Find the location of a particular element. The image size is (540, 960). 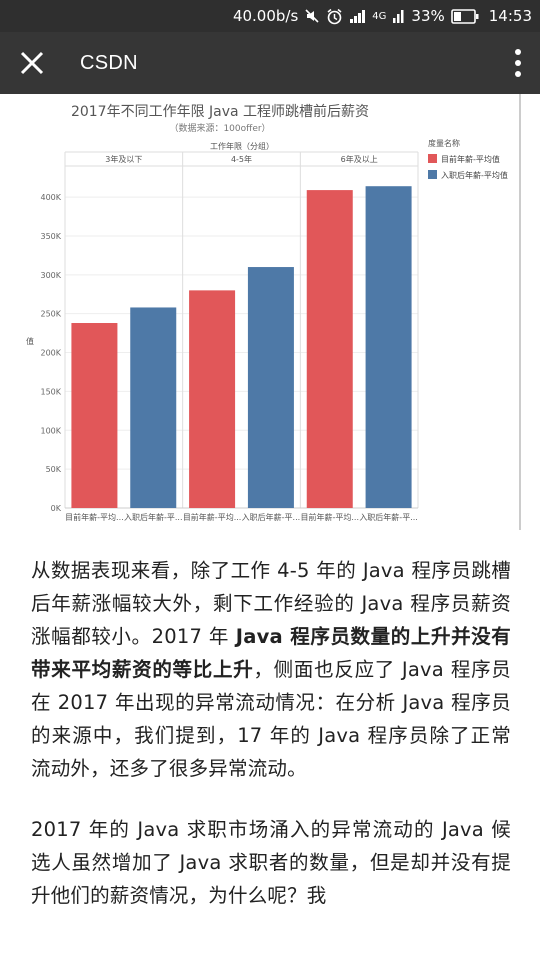

y-tick-label: 350K is located at coordinates (50, 236).